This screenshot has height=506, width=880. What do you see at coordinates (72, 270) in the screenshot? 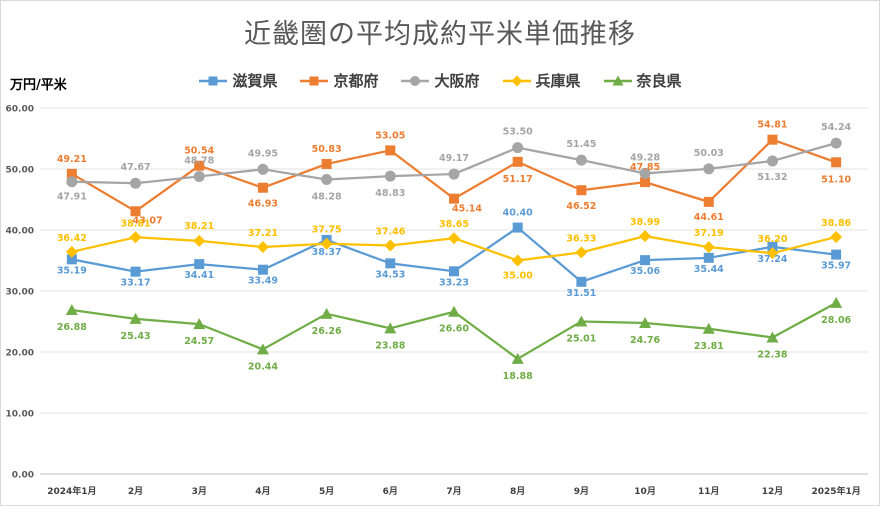
I see `data-label: 35.19` at bounding box center [72, 270].